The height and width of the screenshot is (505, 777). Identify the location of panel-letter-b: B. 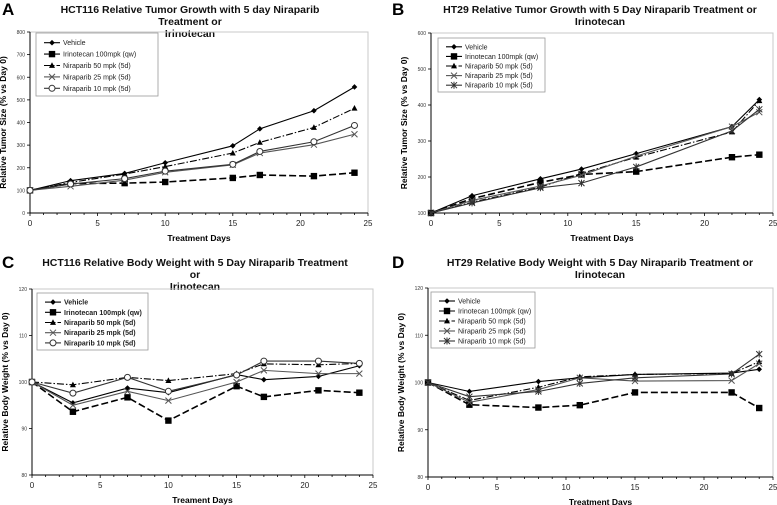
(398, 9).